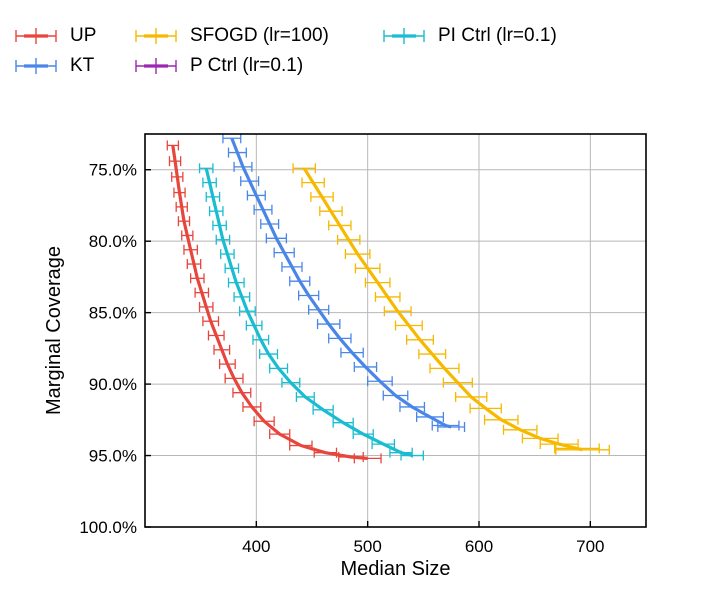  What do you see at coordinates (367, 546) in the screenshot?
I see `x-tick-label: 500` at bounding box center [367, 546].